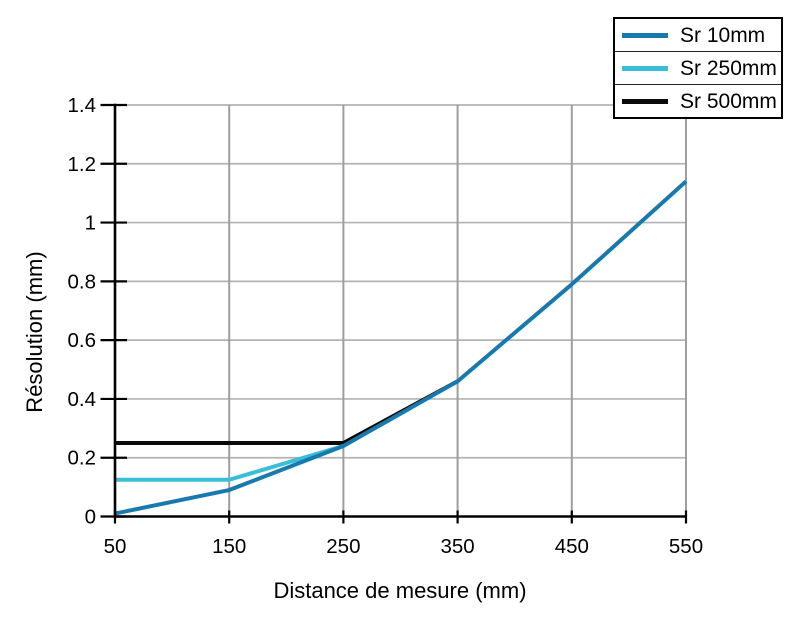 The height and width of the screenshot is (620, 800). Describe the element at coordinates (82, 458) in the screenshot. I see `y-tick-label: 0.2` at that location.